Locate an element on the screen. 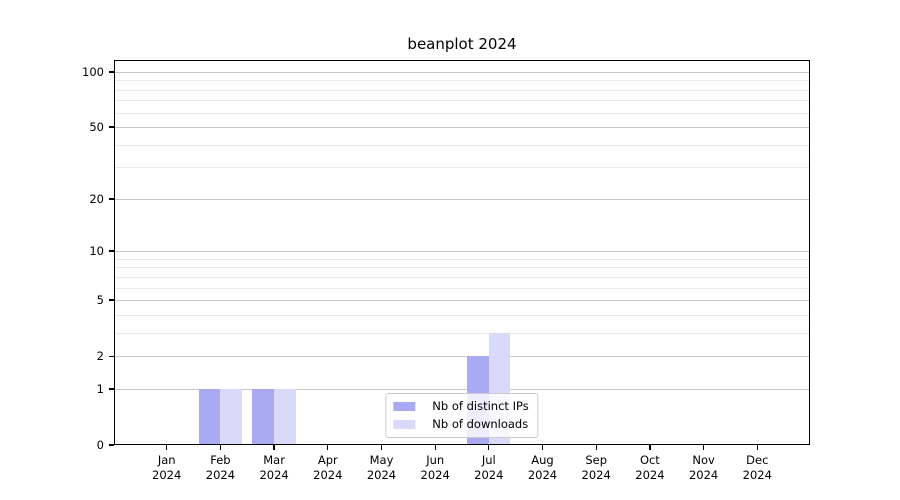 The width and height of the screenshot is (900, 500). x-tick-label: Aug 2024 is located at coordinates (543, 468).